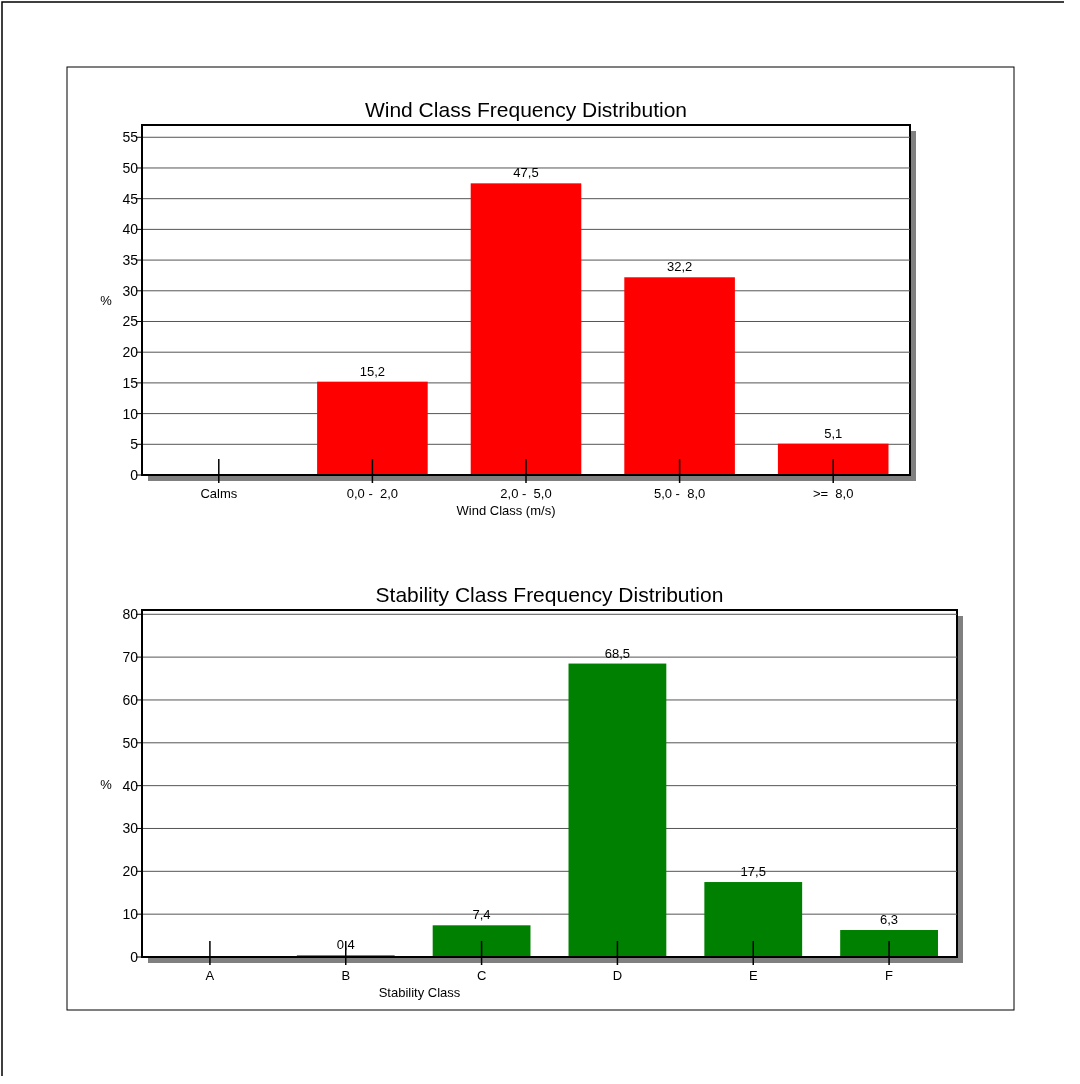 This screenshot has width=1080, height=1084. Describe the element at coordinates (372, 493) in the screenshot. I see `x-tick-label: 0,0 - 2,0` at that location.